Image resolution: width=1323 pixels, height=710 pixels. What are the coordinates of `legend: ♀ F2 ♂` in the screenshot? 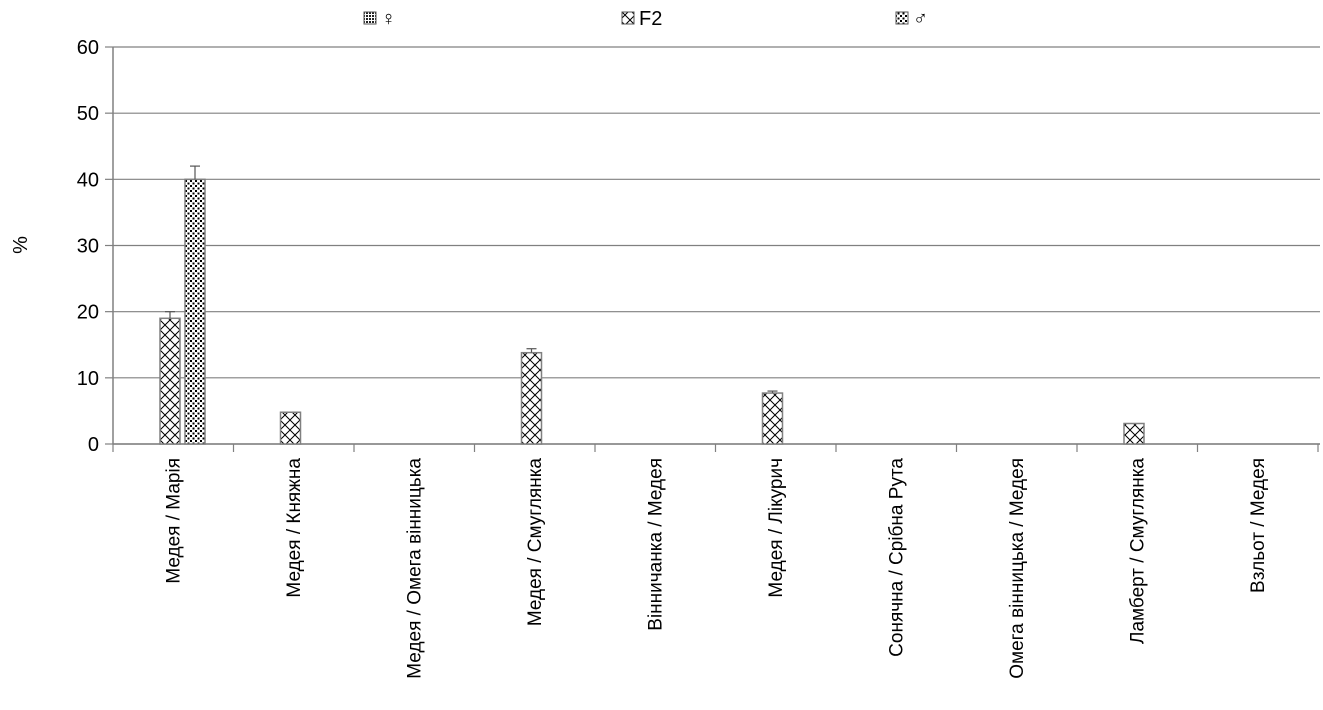 It's located at (645, 19).